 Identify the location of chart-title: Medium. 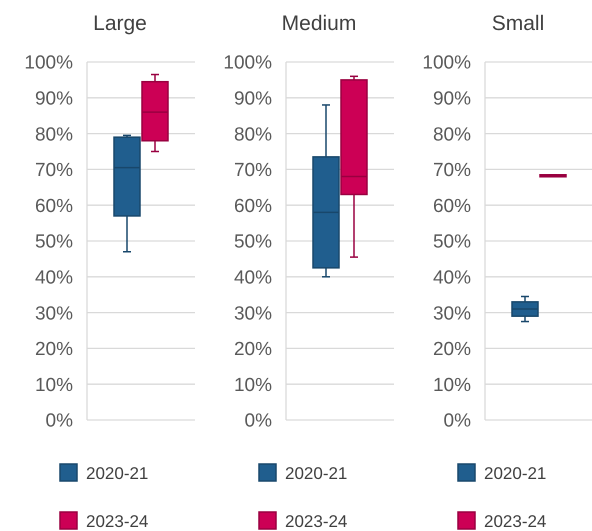
(319, 23).